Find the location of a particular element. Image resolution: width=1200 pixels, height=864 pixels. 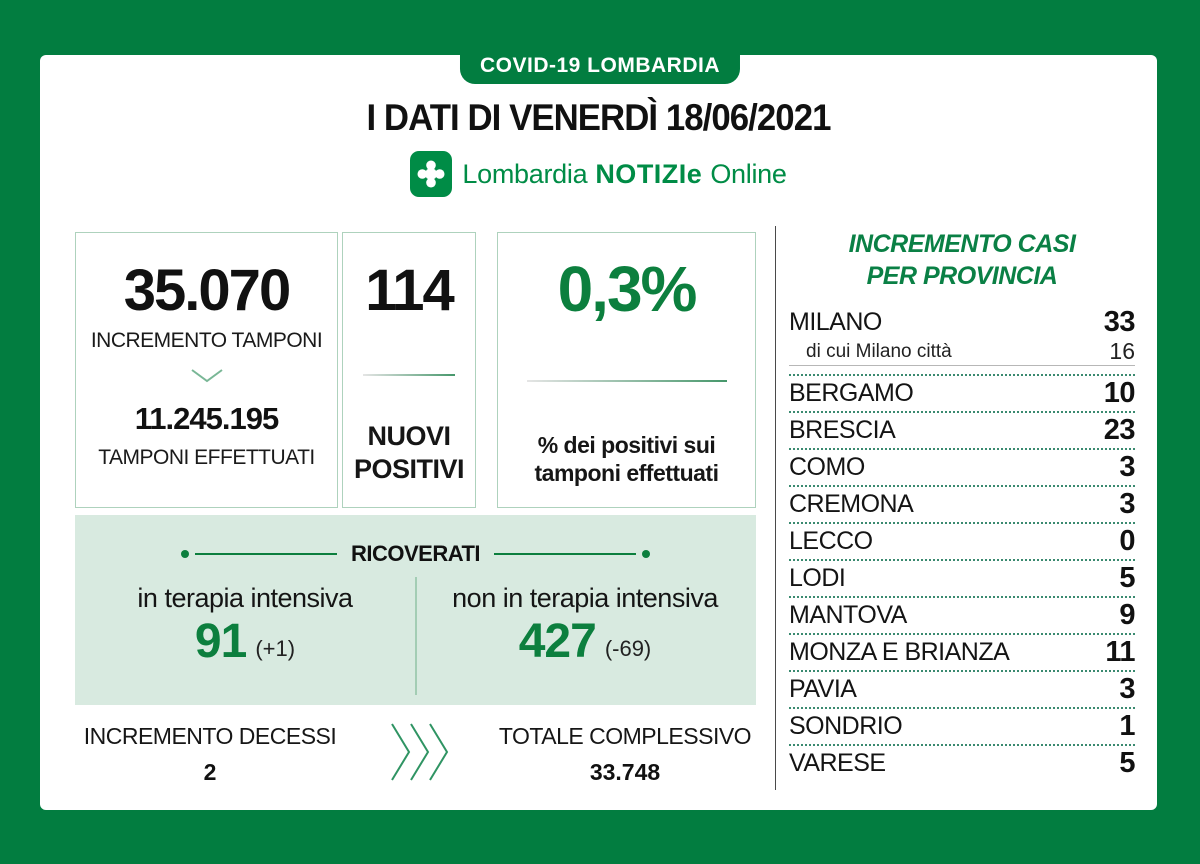

province-name: MILANO is located at coordinates (835, 321).